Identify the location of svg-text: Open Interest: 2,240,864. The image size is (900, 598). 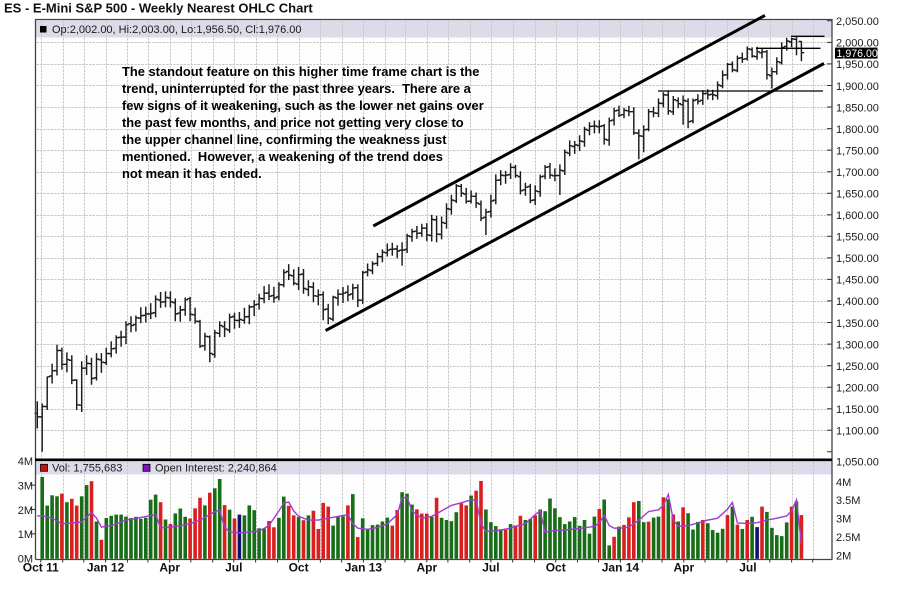
(216, 469).